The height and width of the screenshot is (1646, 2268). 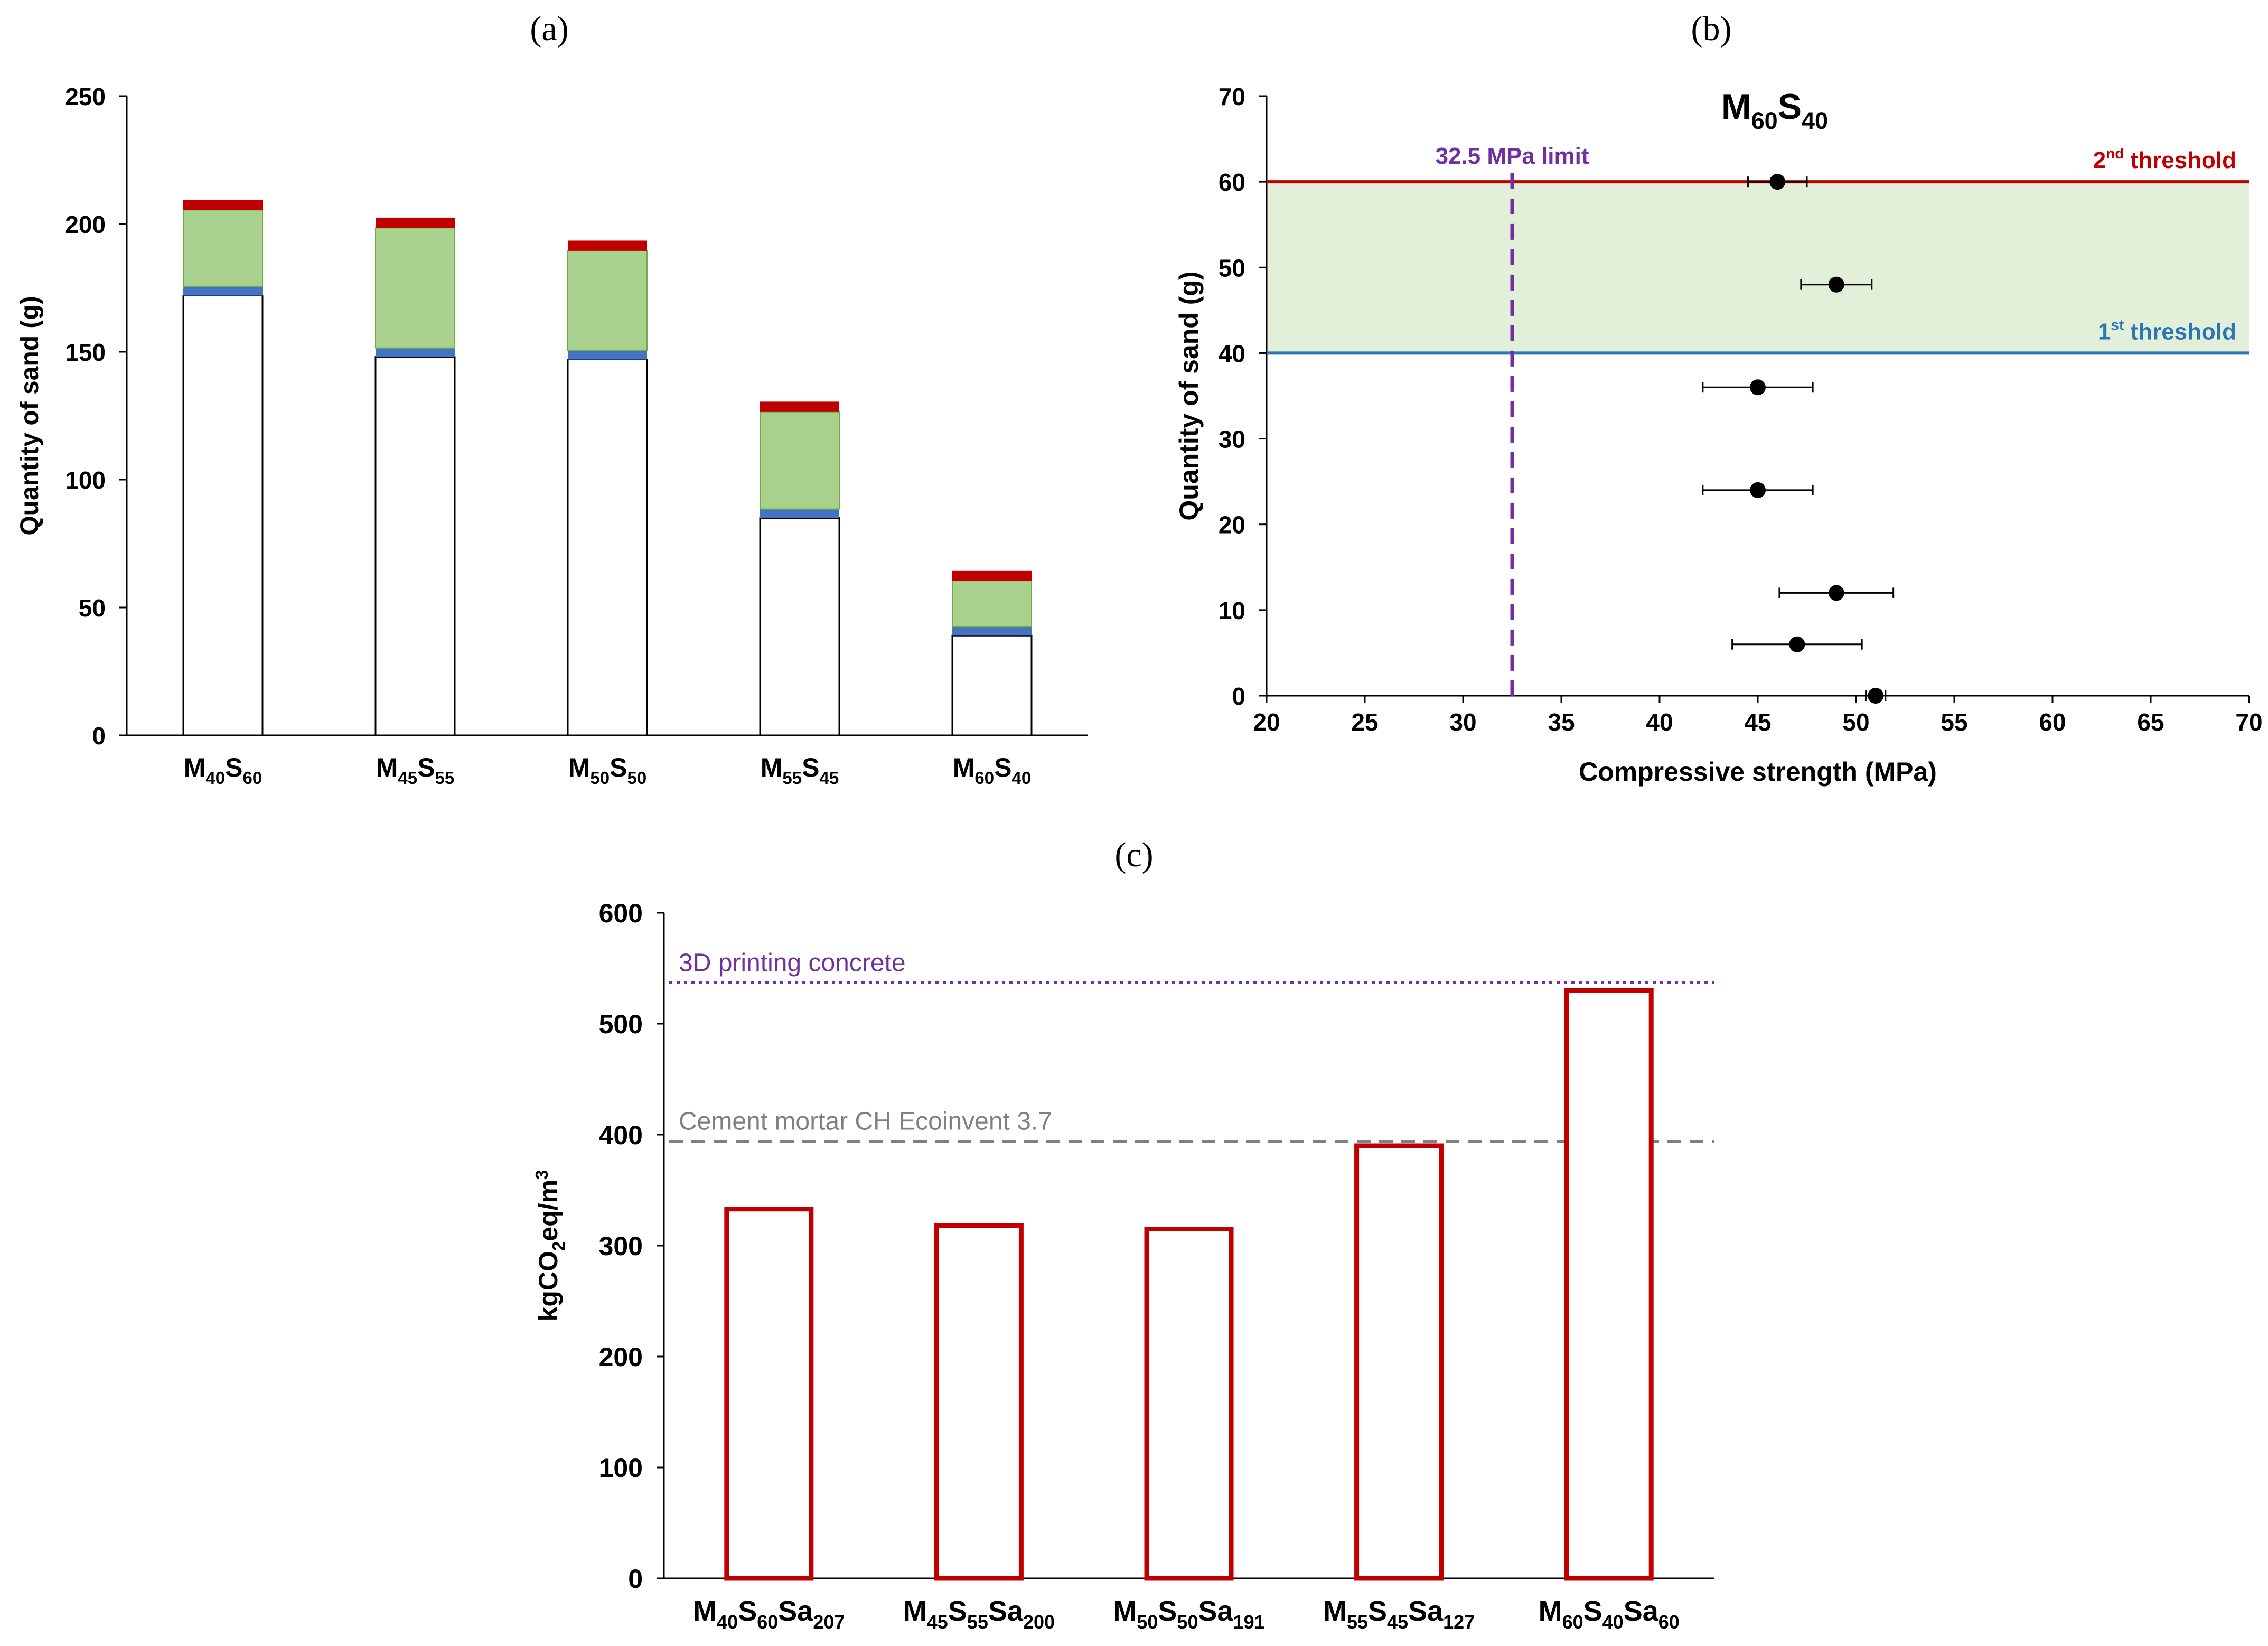 What do you see at coordinates (1512, 156) in the screenshot?
I see `limit-label: 32.5 MPa limit` at bounding box center [1512, 156].